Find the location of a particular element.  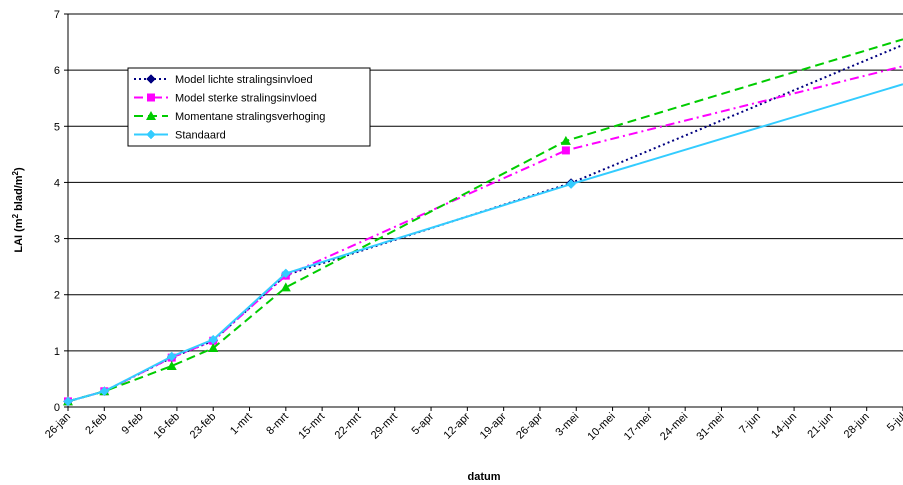

legend-entry: Model sterke stralingsinvloed is located at coordinates (225, 99).